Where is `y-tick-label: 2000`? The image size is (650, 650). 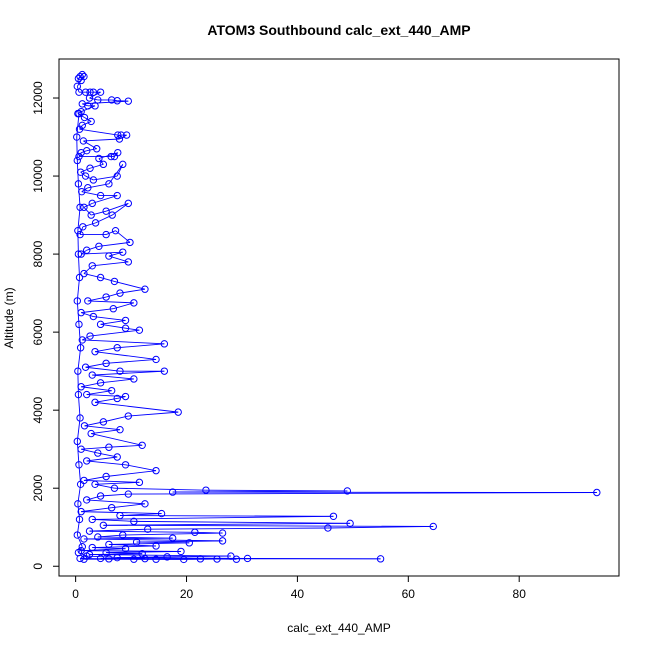 y-tick-label: 2000 is located at coordinates (38, 488).